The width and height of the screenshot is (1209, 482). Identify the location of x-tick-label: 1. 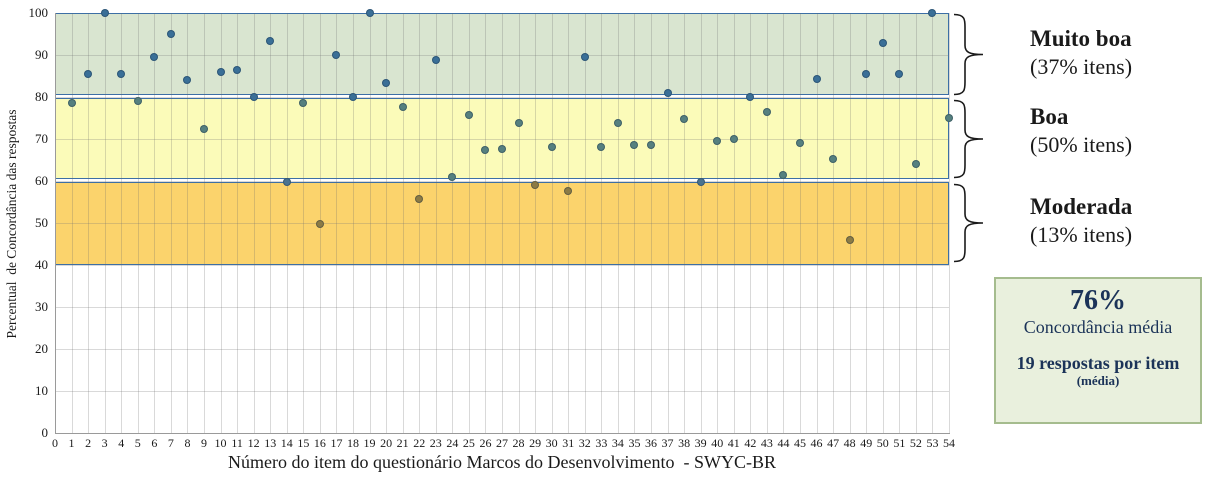
(71, 443).